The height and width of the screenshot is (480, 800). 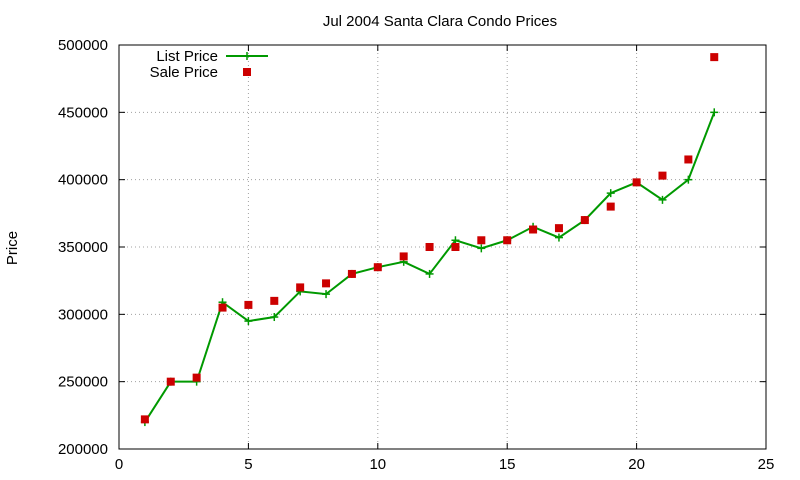 I want to click on chart-title: Jul 2004 Santa Clara Condo Prices, so click(x=440, y=21).